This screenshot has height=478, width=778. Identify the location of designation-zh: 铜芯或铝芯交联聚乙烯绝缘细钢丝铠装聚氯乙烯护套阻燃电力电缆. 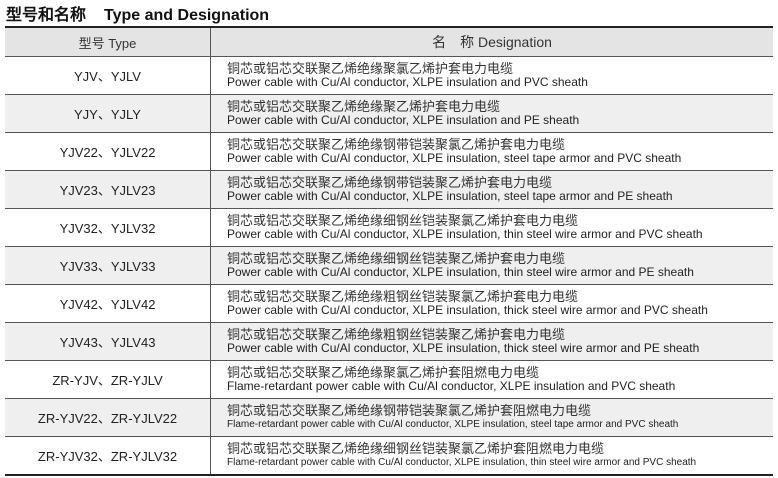
(416, 448).